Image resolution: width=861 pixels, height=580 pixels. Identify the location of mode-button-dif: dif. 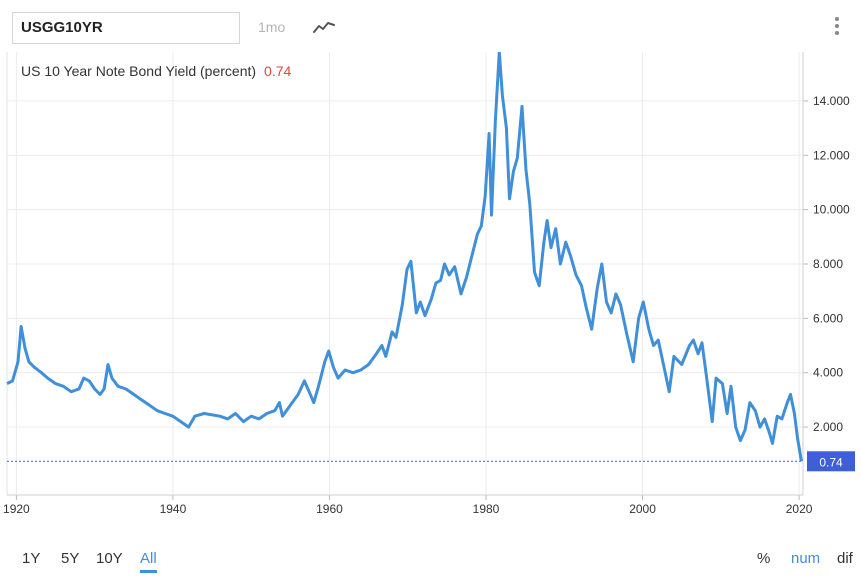
(845, 558).